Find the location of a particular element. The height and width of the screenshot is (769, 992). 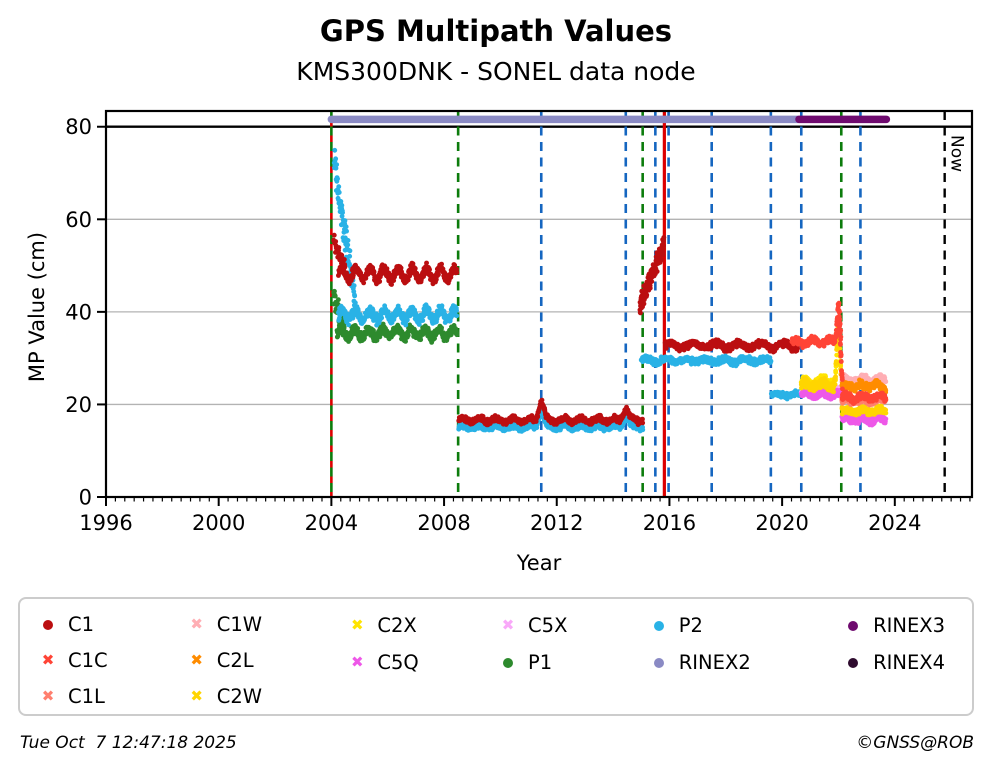

legend-label: C2L is located at coordinates (235, 660).